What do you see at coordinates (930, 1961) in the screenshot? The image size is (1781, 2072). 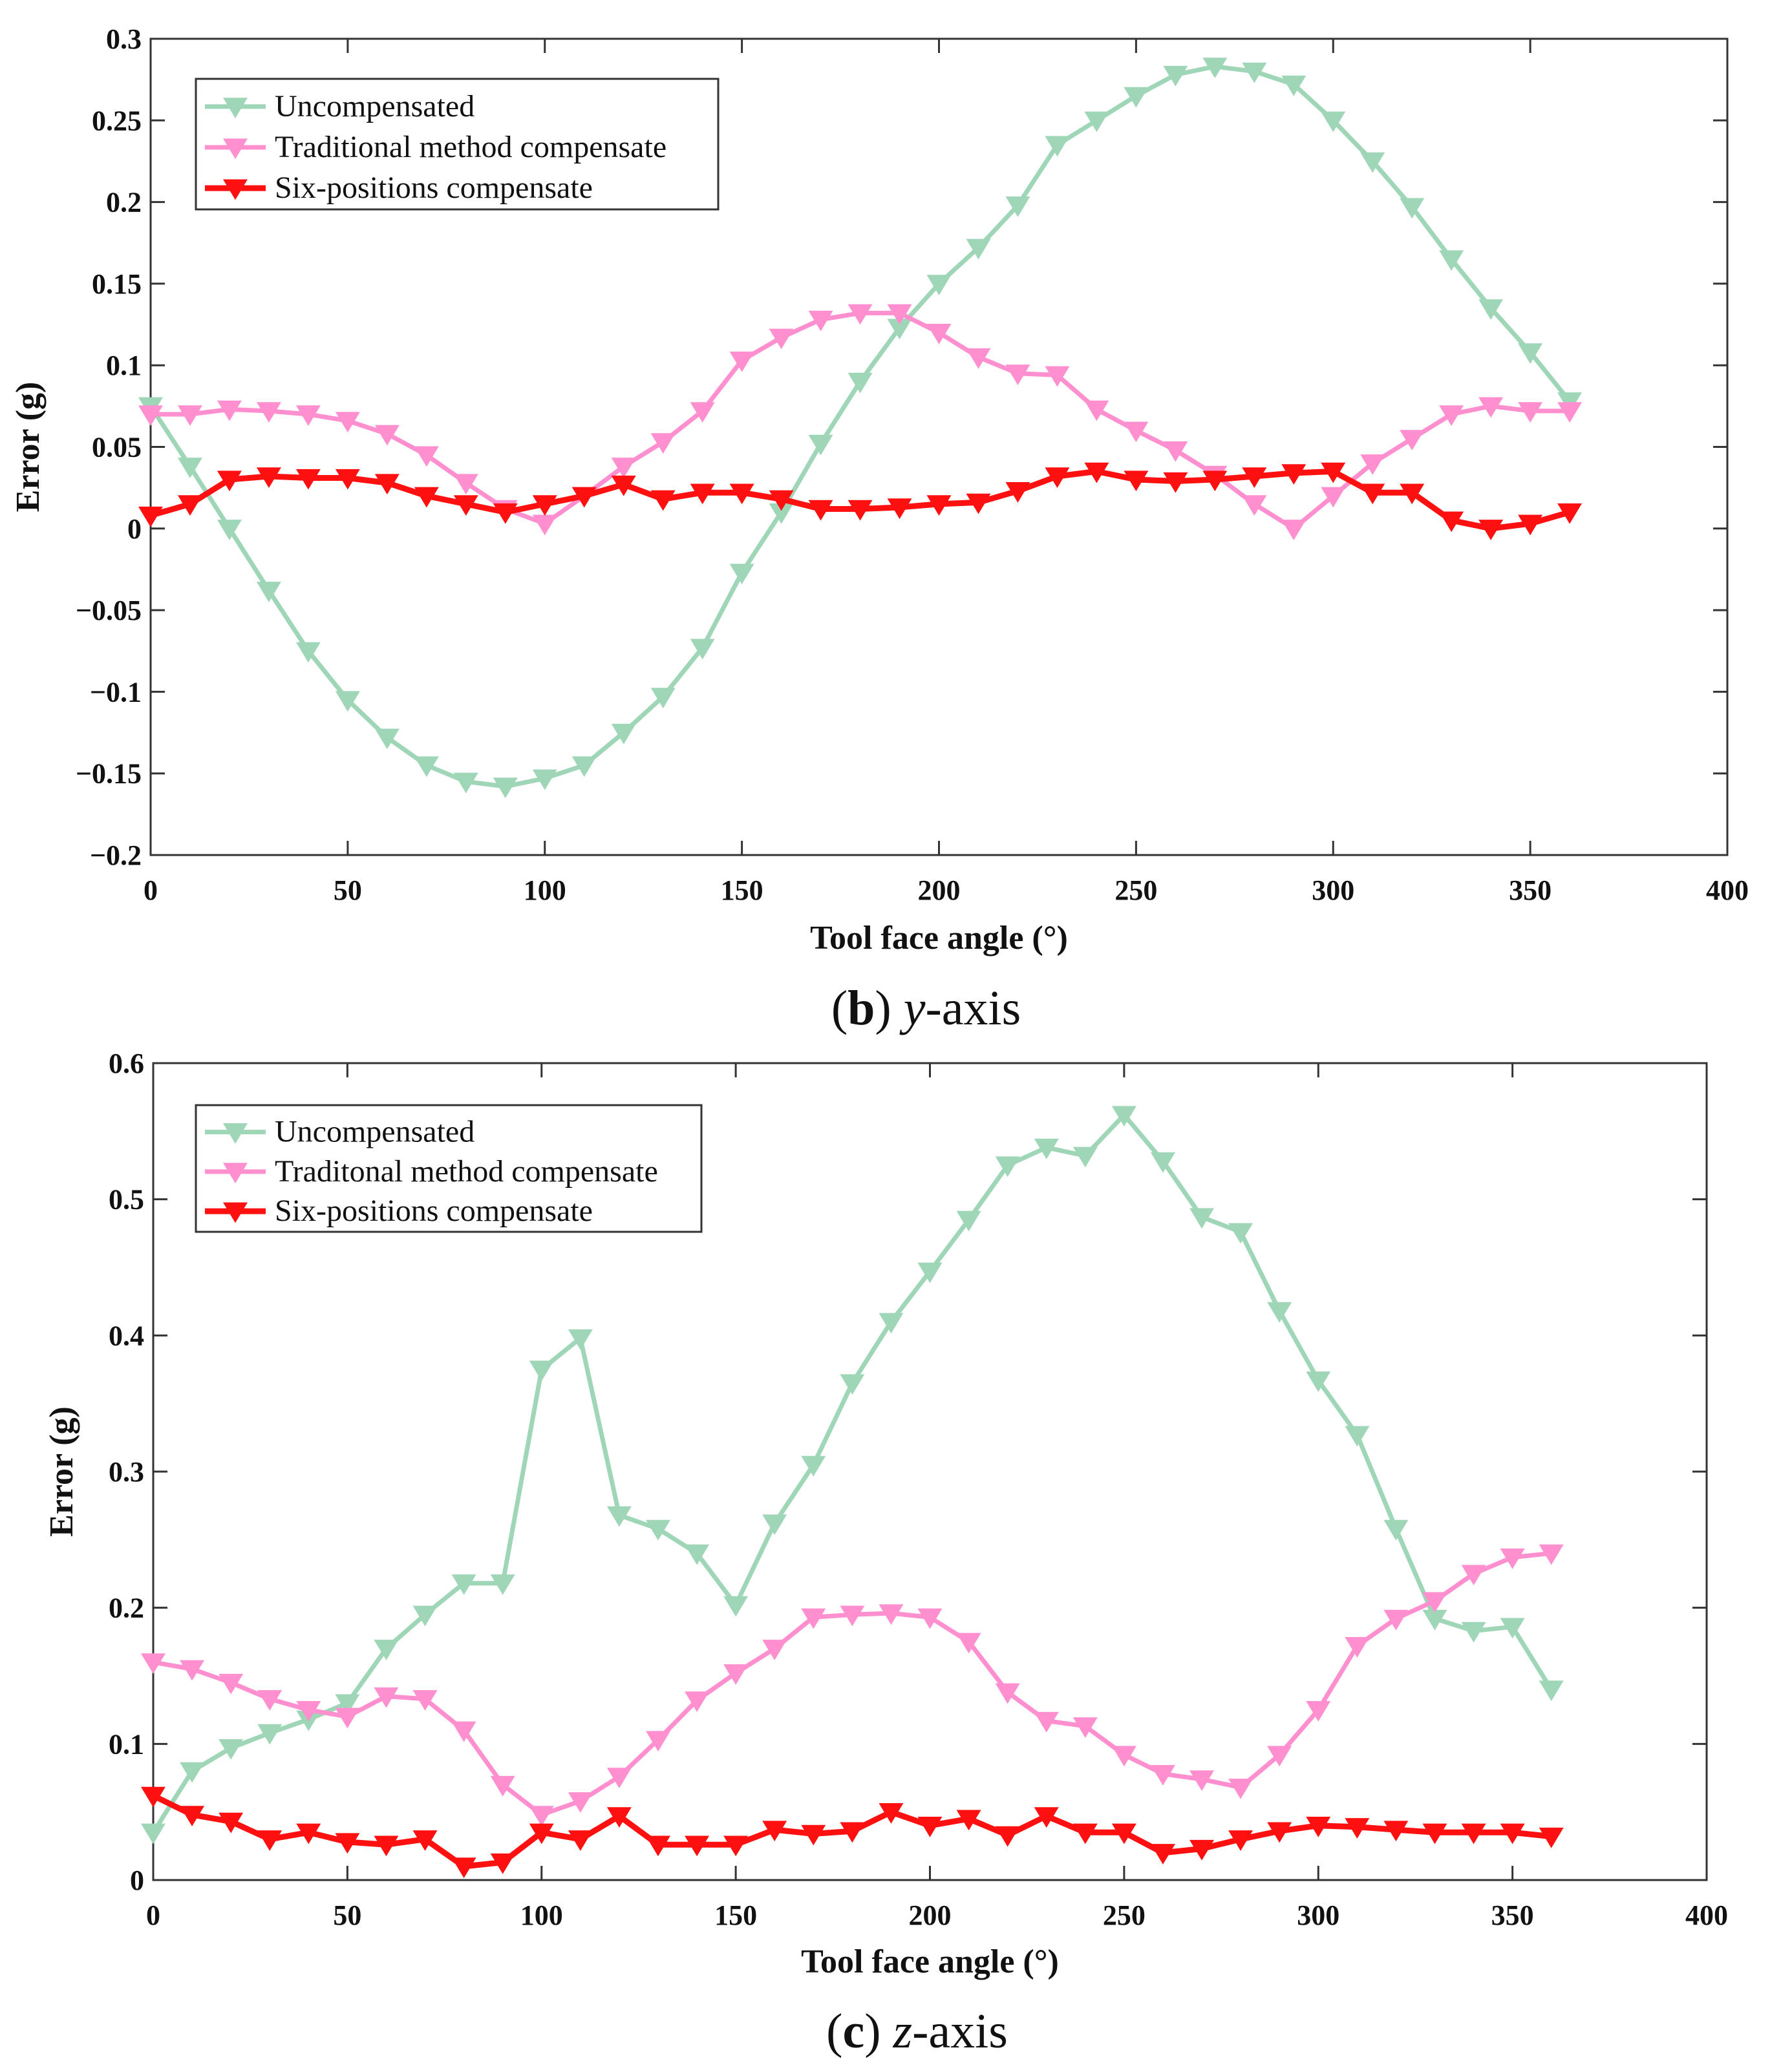 I see `x-axis-label: Tool face angle (°)` at bounding box center [930, 1961].